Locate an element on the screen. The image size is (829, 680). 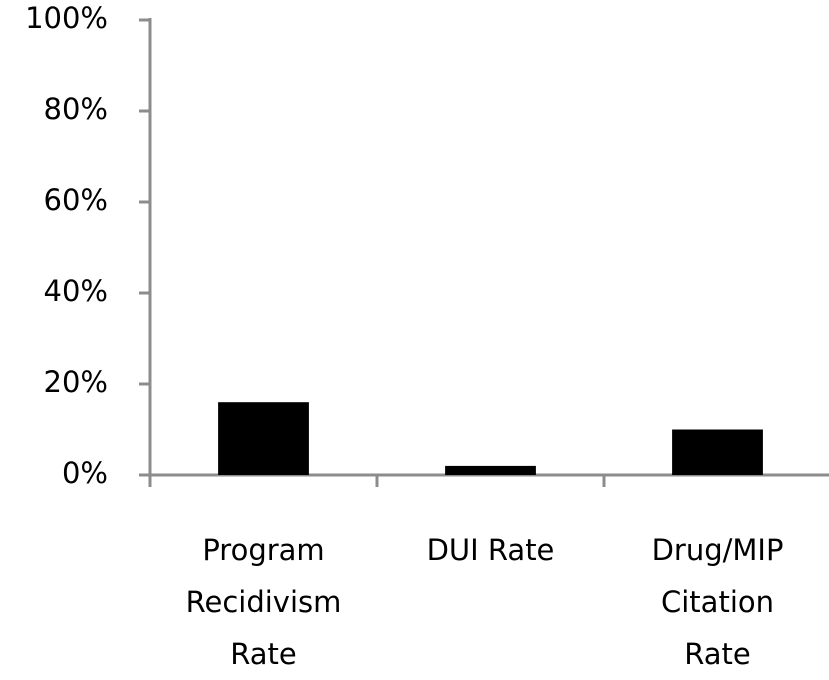
y-tick-label: 100% is located at coordinates (66, 18).